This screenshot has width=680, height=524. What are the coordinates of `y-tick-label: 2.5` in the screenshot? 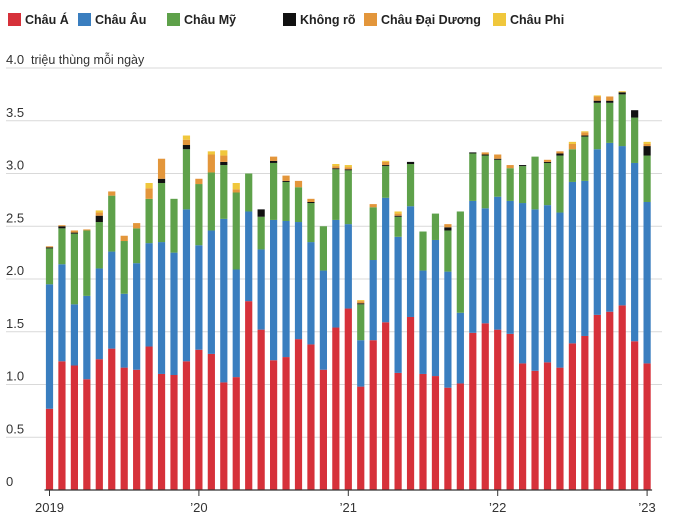 It's located at (15, 217).